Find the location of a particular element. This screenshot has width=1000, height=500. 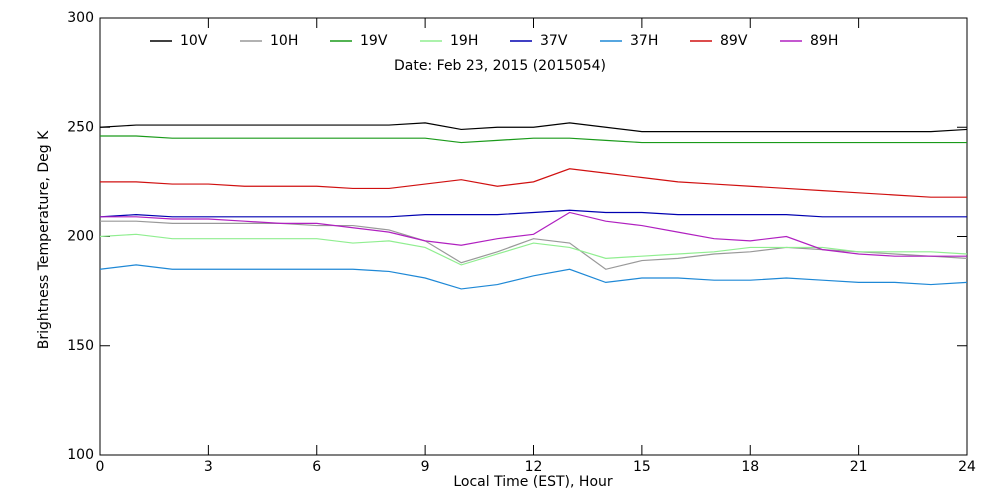

x-tick-label: 12 is located at coordinates (534, 467).